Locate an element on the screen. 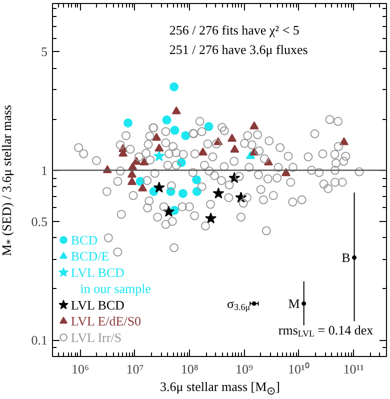  legend-label: LVL BCD in our sample is located at coordinates (111, 280).